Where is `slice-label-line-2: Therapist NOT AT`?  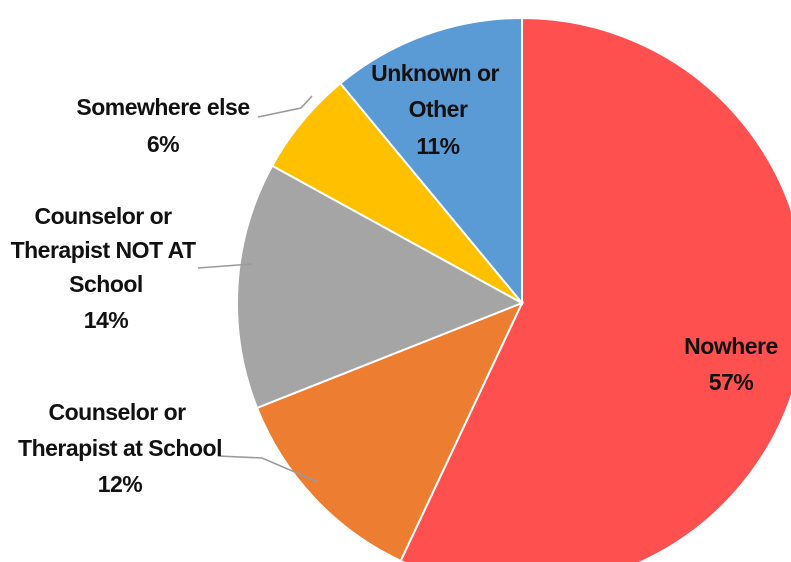
slice-label-line-2: Therapist NOT AT is located at coordinates (103, 250).